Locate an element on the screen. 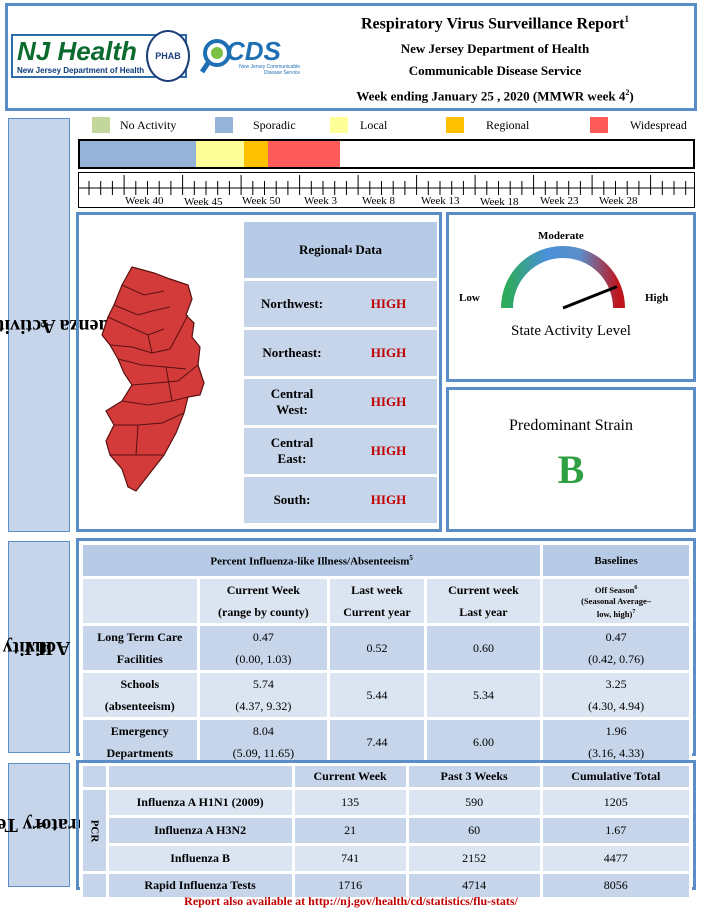 Image resolution: width=702 pixels, height=912 pixels. lab-sidebar-label: Laboratory Testing8 is located at coordinates (61, 825).